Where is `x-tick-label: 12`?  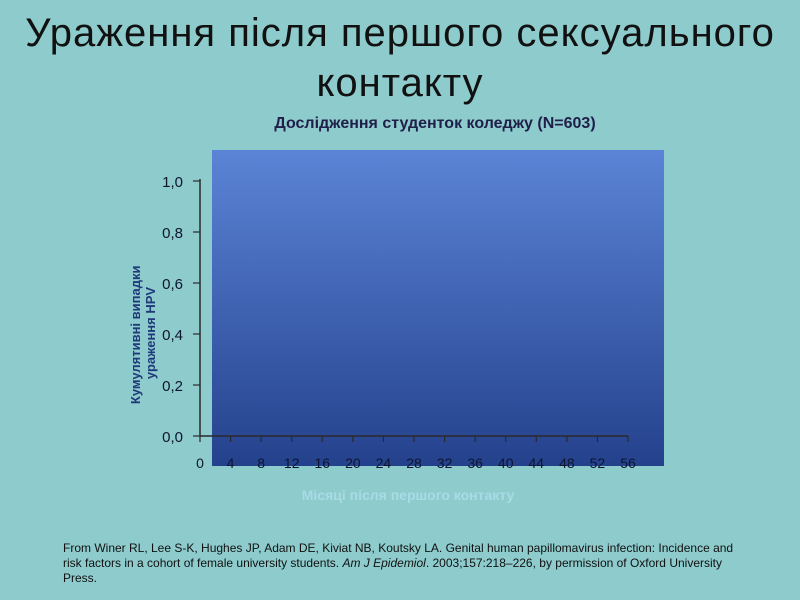
x-tick-label: 12 is located at coordinates (292, 463).